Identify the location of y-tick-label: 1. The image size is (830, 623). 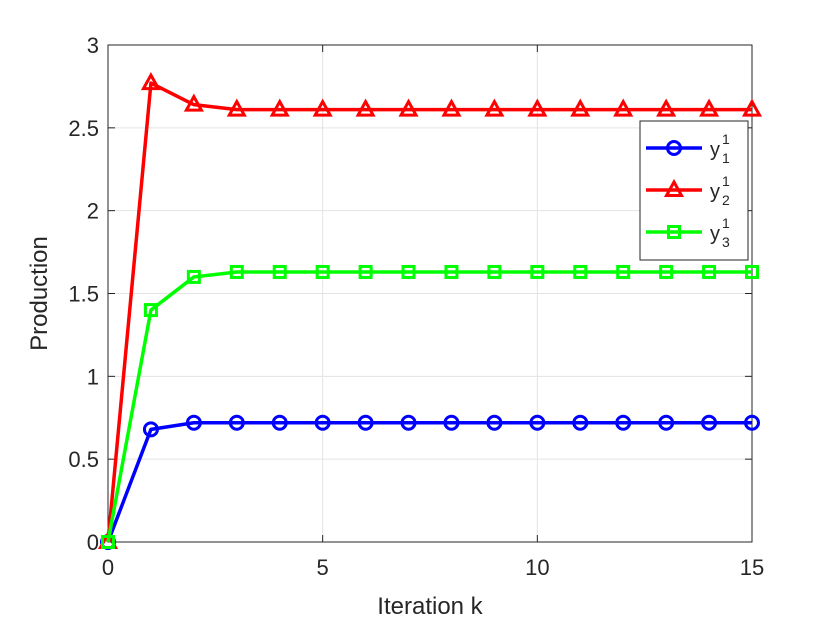
(93, 376).